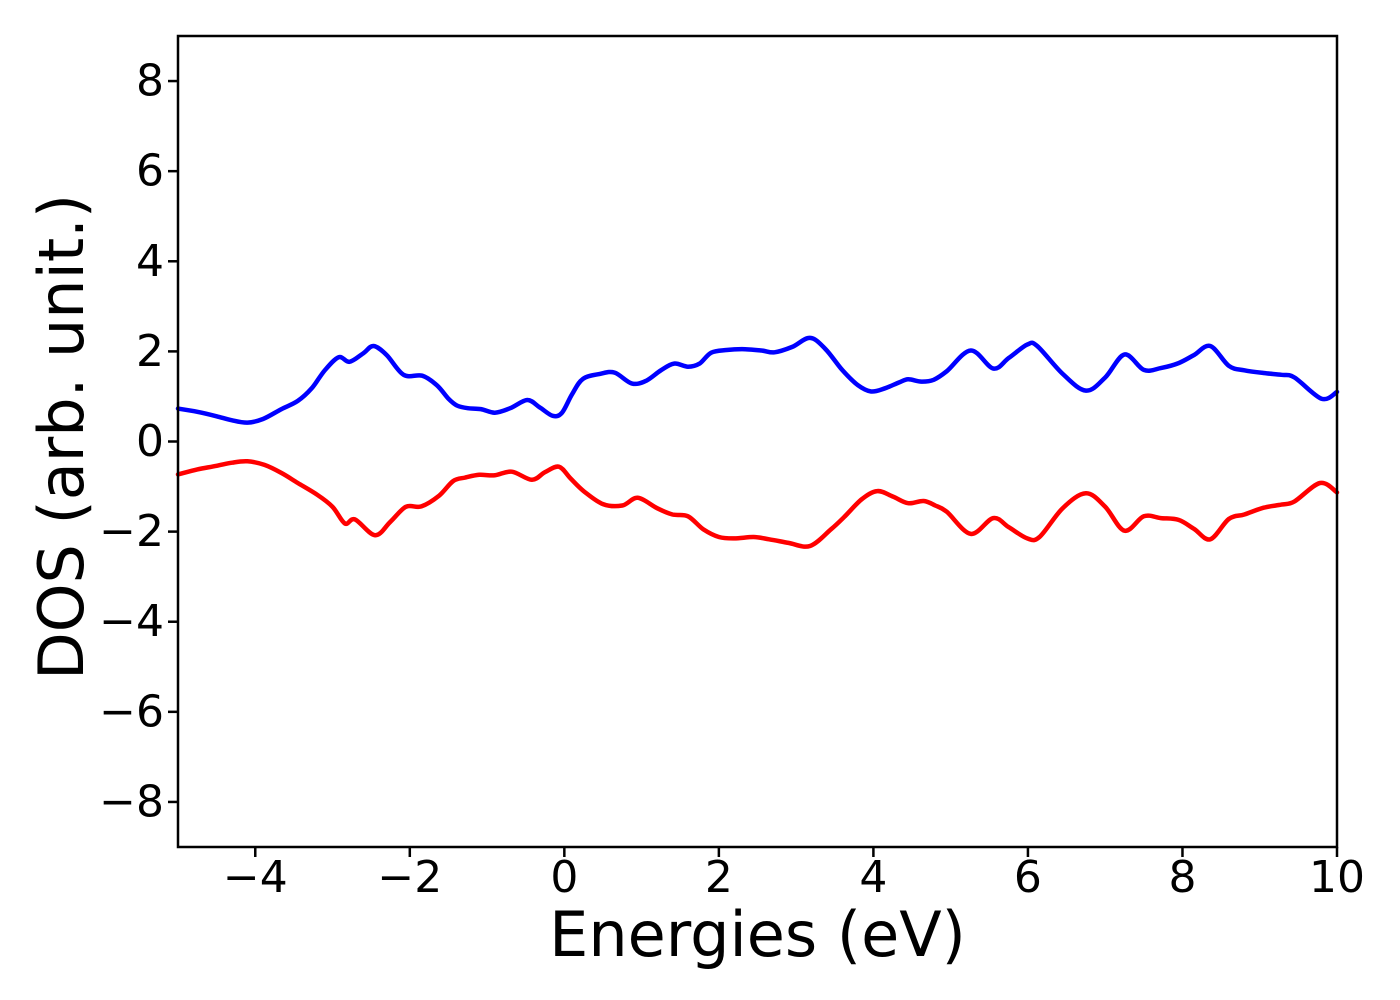 This screenshot has height=1000, width=1400. Describe the element at coordinates (150, 441) in the screenshot. I see `y-tick-label: 0` at that location.